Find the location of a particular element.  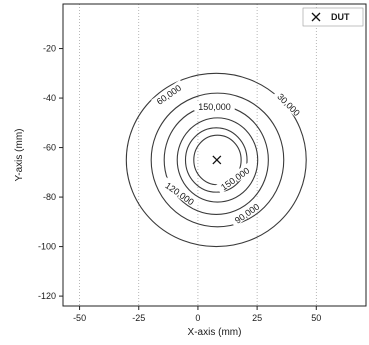

x-tick-label: -25 is located at coordinates (138, 318).